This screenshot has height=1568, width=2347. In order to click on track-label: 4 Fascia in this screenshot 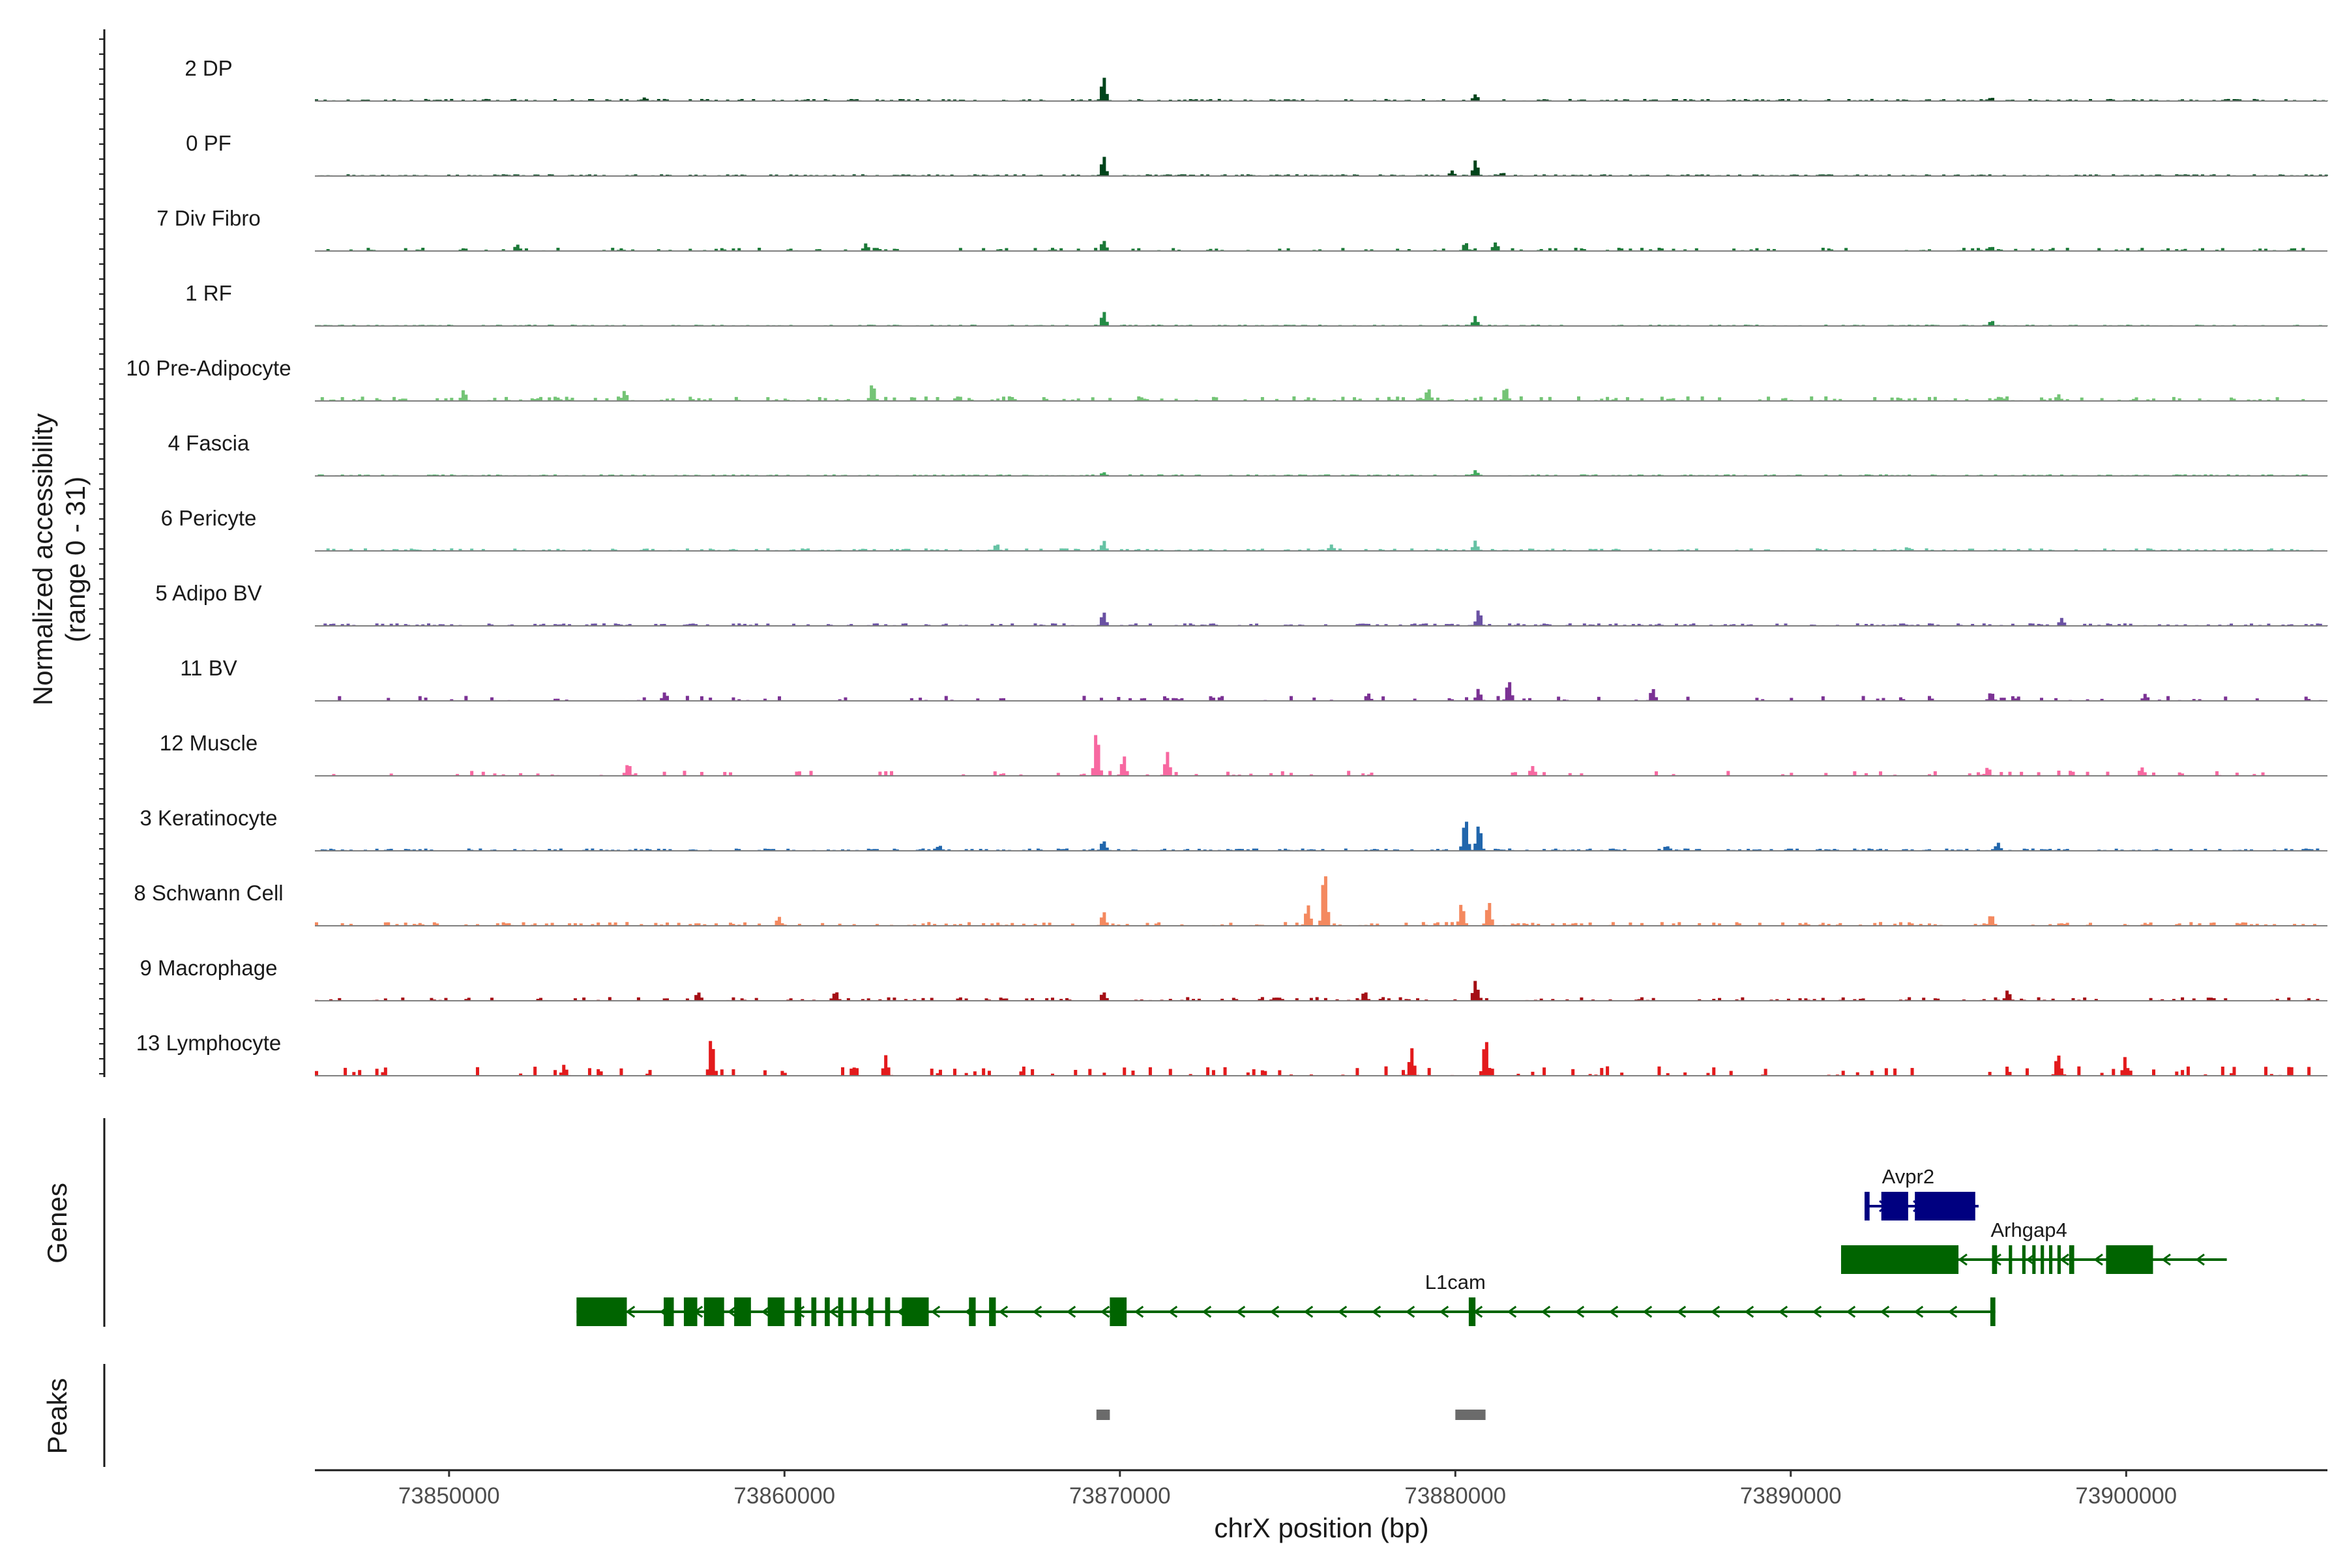, I will do `click(209, 443)`.